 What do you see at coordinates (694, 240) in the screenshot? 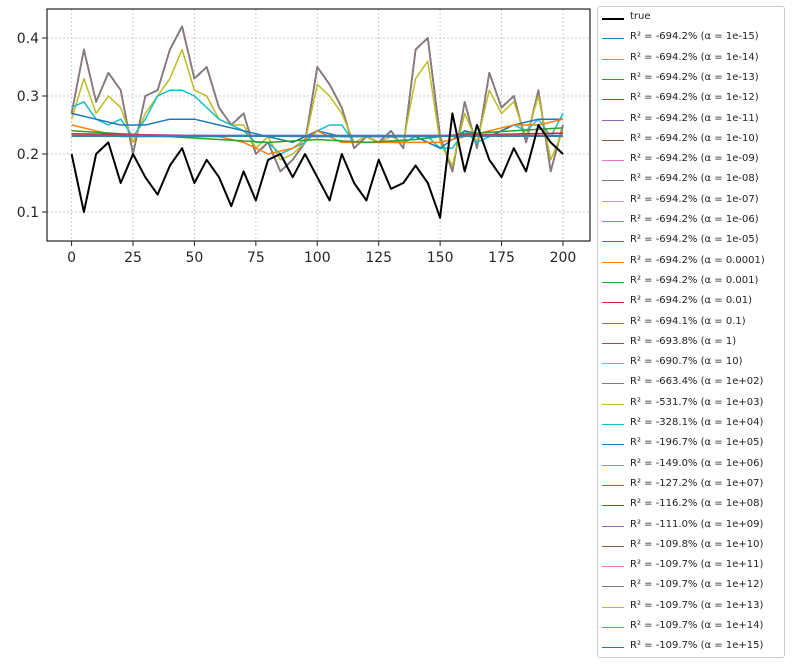
I see `legend-label: R² = -694.2% (α = 1e-05)` at bounding box center [694, 240].